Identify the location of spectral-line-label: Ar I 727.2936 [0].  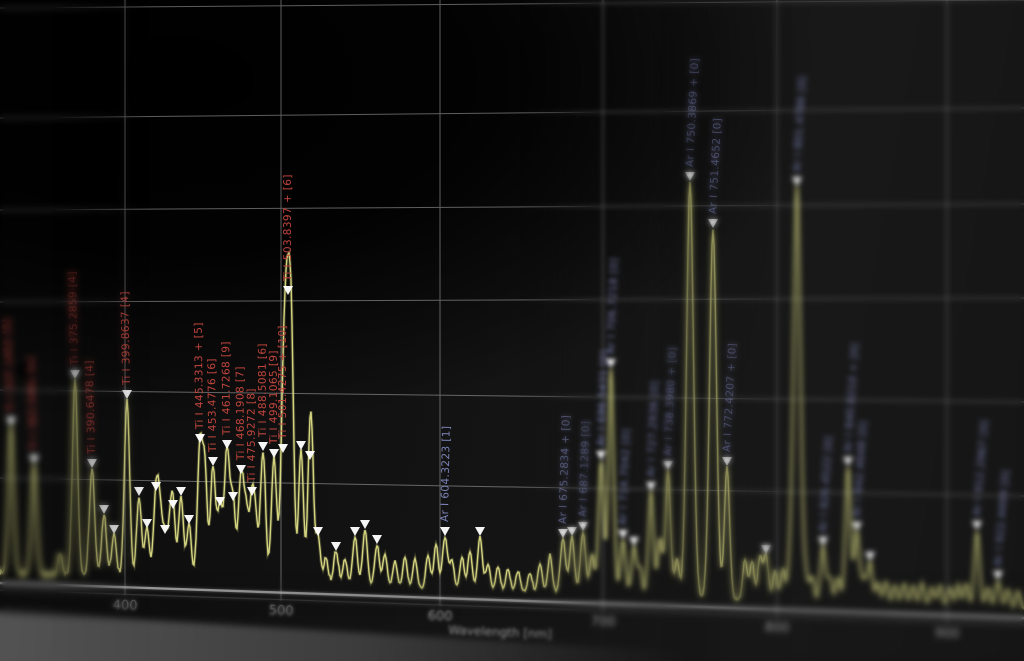
(653, 428).